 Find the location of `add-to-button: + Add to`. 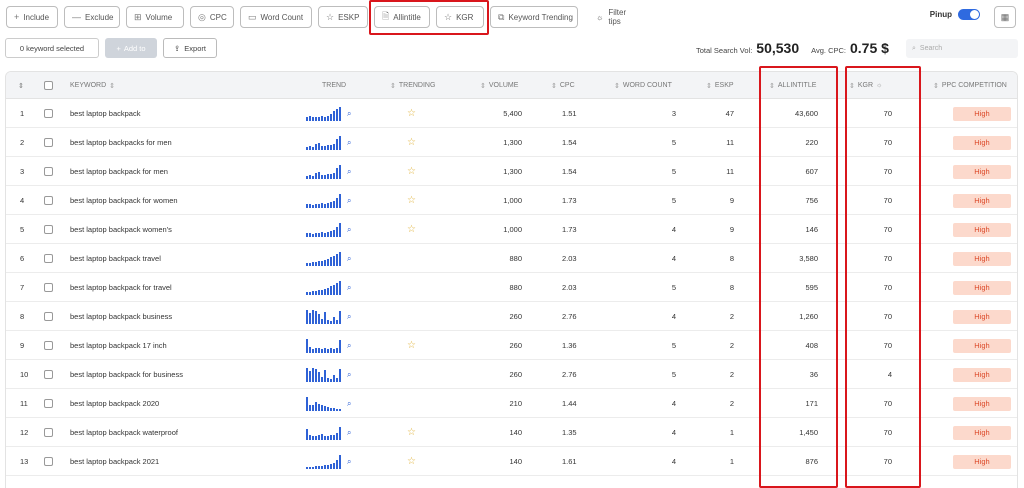

add-to-button: + Add to is located at coordinates (131, 48).